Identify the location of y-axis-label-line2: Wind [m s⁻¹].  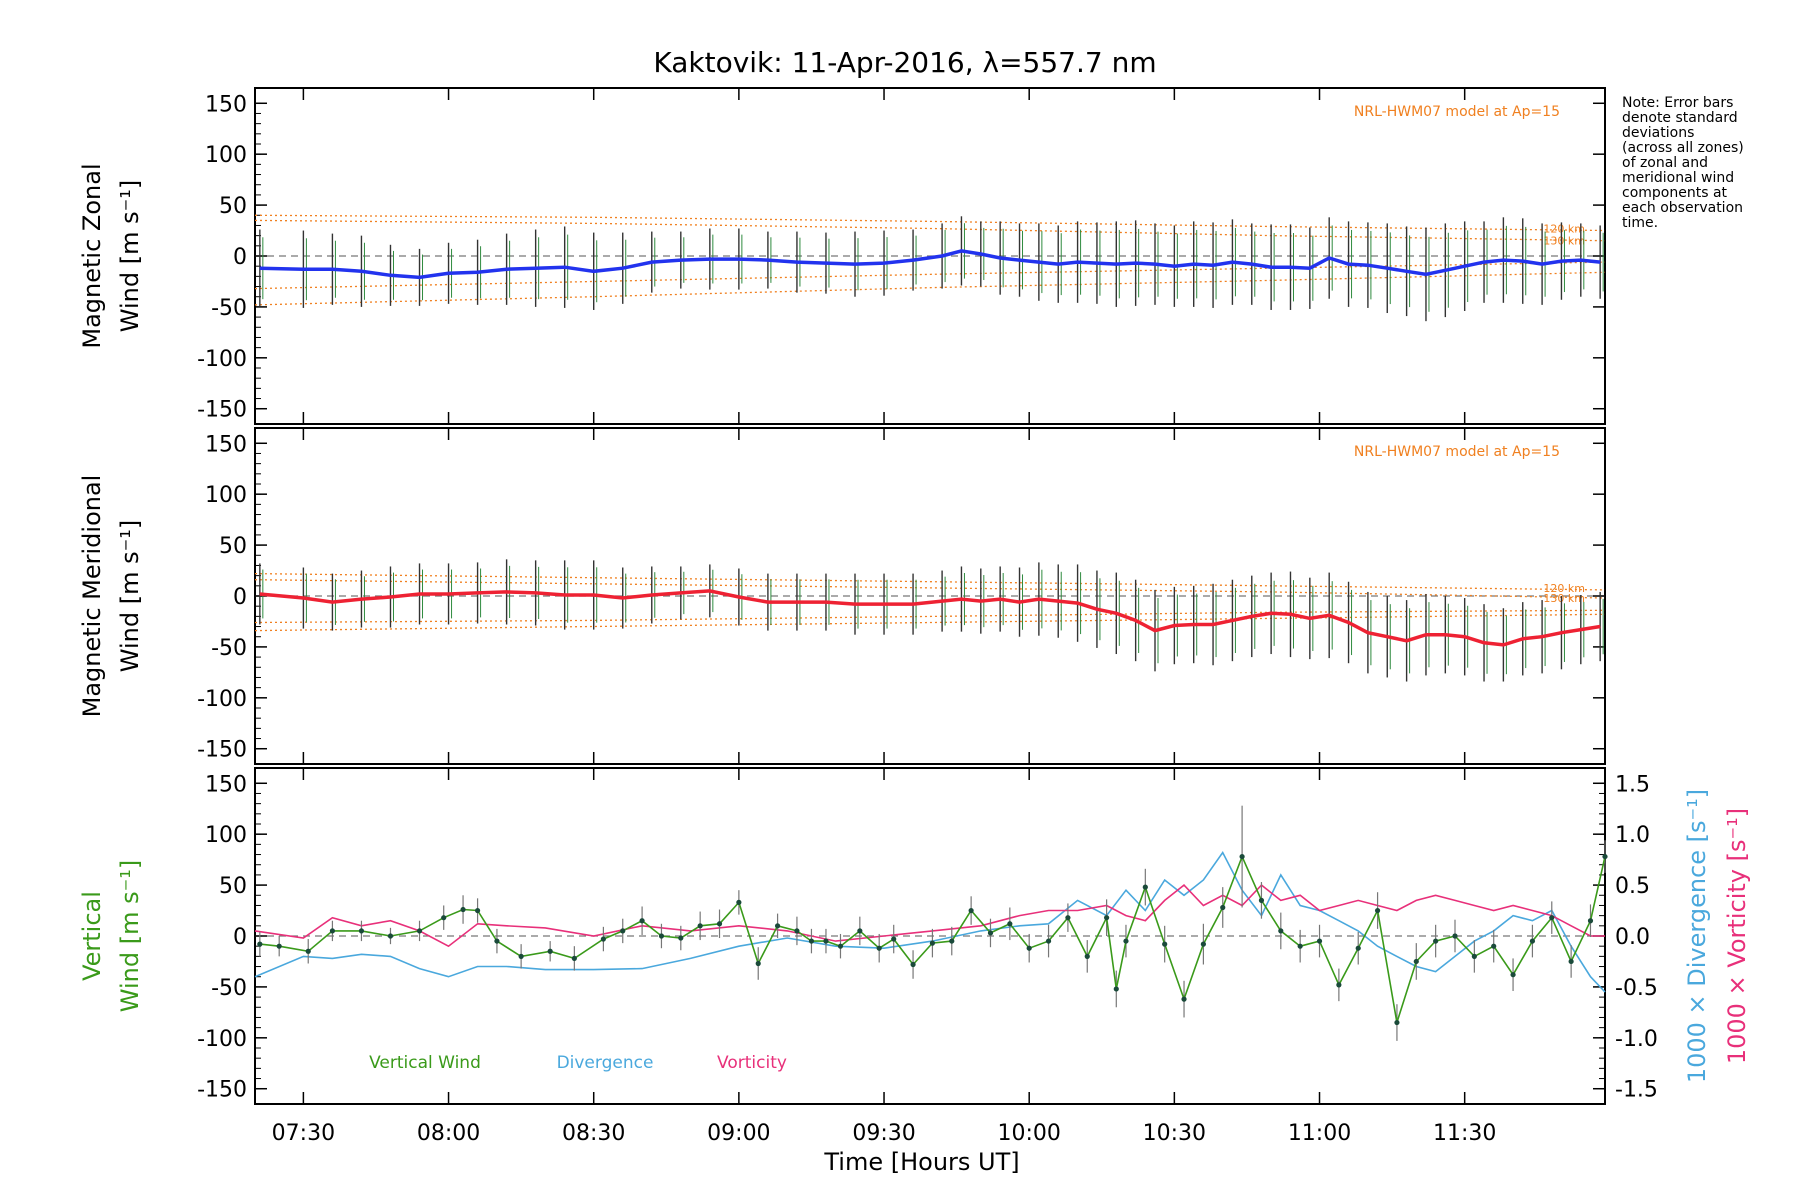
(130, 256).